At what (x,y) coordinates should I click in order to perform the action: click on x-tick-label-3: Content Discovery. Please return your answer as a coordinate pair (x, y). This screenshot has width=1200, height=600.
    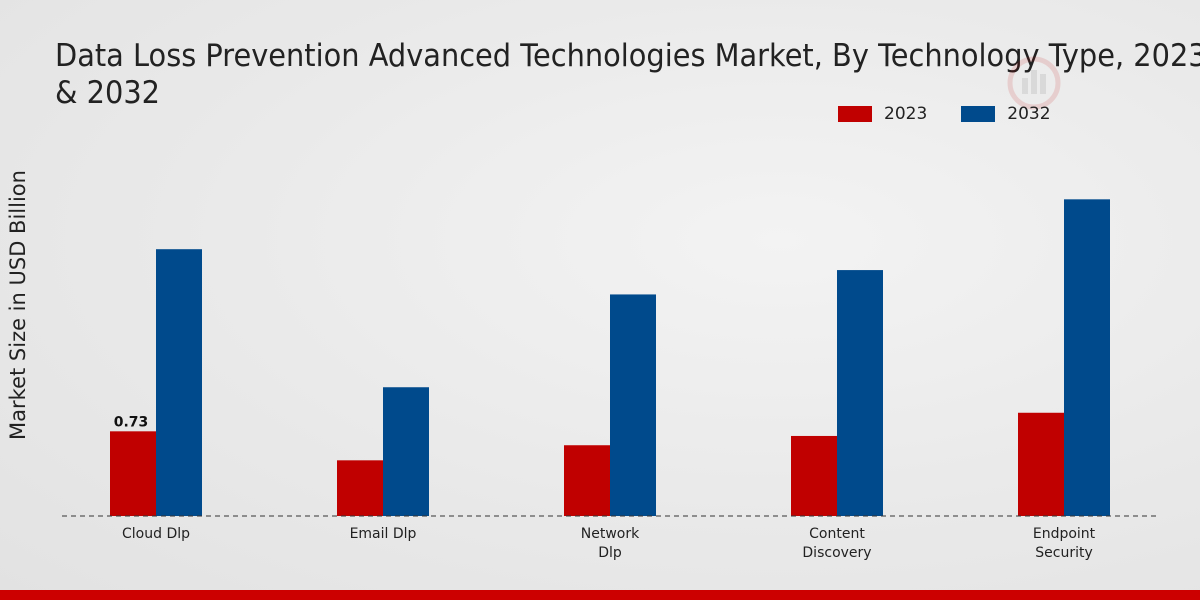
    Looking at the image, I should click on (836, 543).